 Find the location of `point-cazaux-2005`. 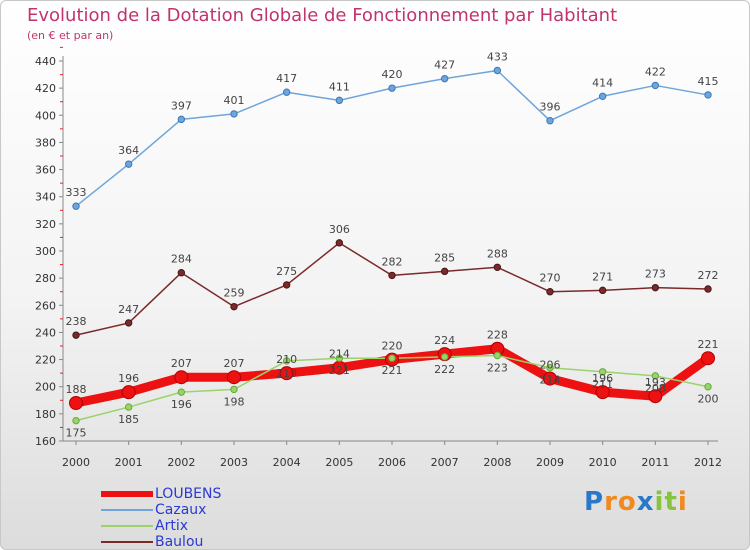

point-cazaux-2005 is located at coordinates (339, 100).